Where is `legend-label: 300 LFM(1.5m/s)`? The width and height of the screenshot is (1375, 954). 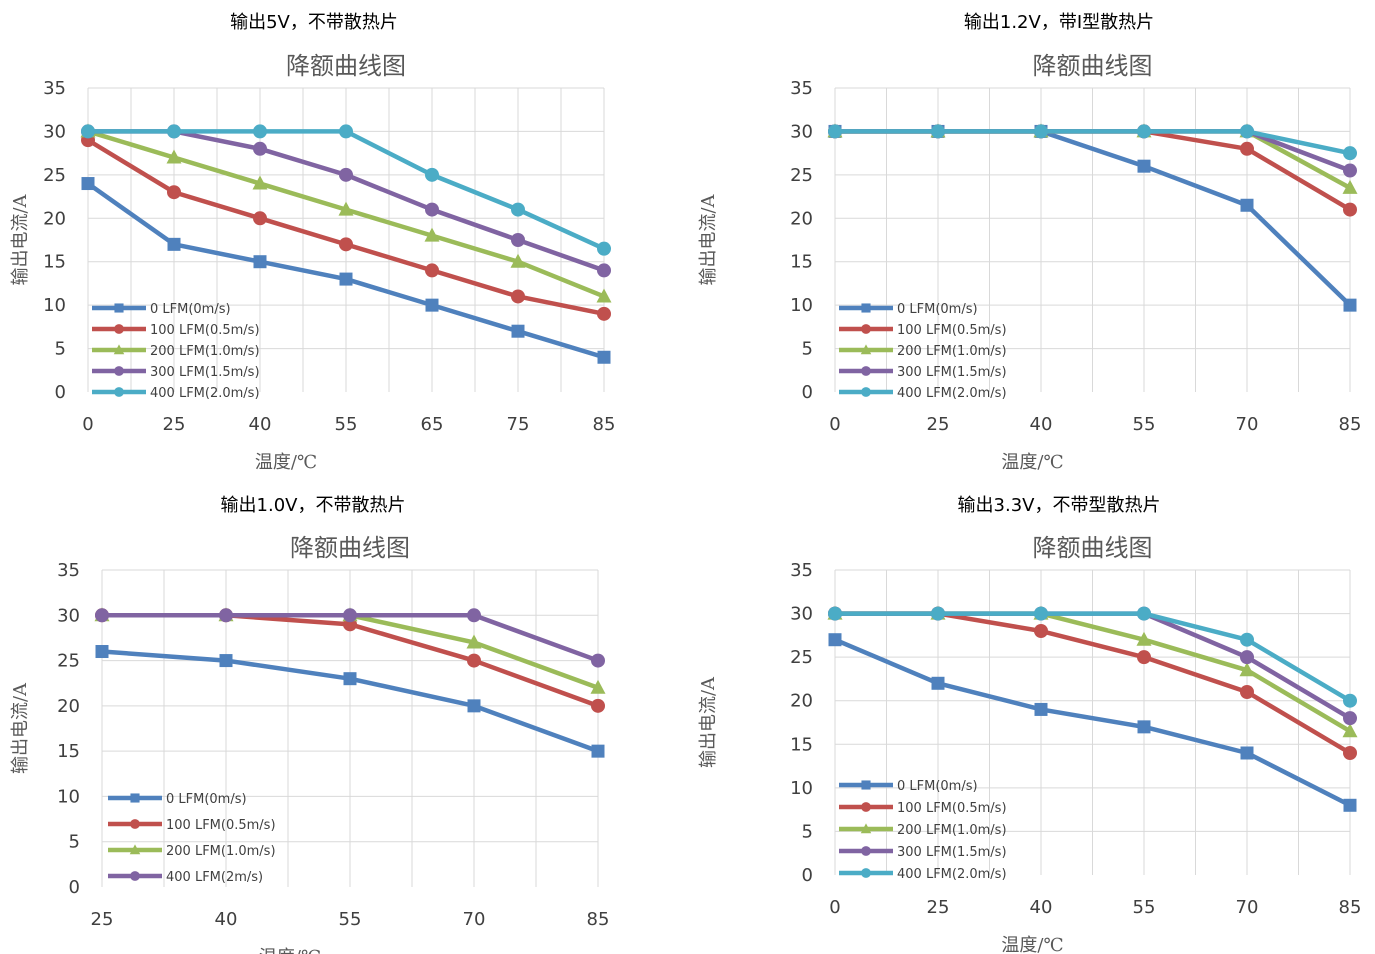 legend-label: 300 LFM(1.5m/s) is located at coordinates (952, 852).